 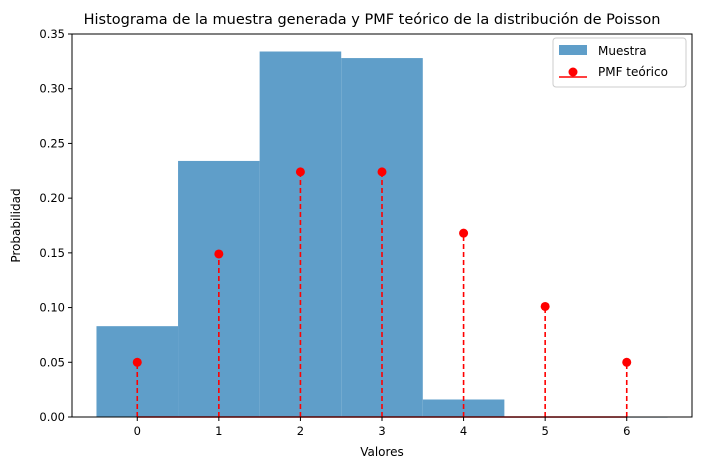 I want to click on x-tick-label-6: 6, so click(x=626, y=431).